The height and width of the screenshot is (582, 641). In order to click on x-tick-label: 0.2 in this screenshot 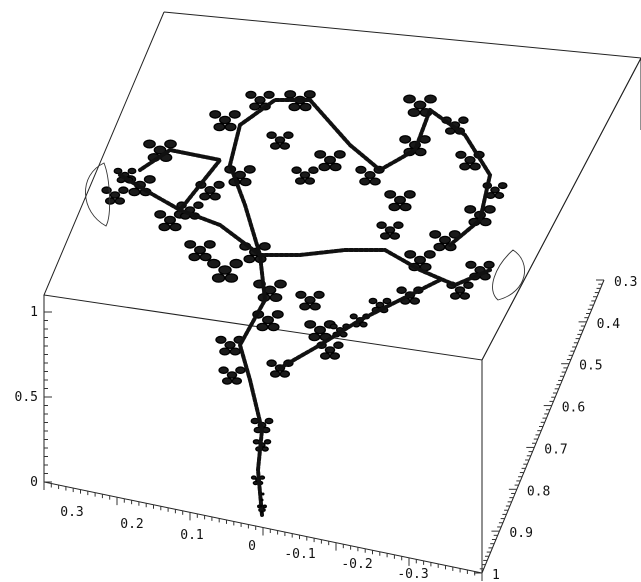, I will do `click(131, 524)`.